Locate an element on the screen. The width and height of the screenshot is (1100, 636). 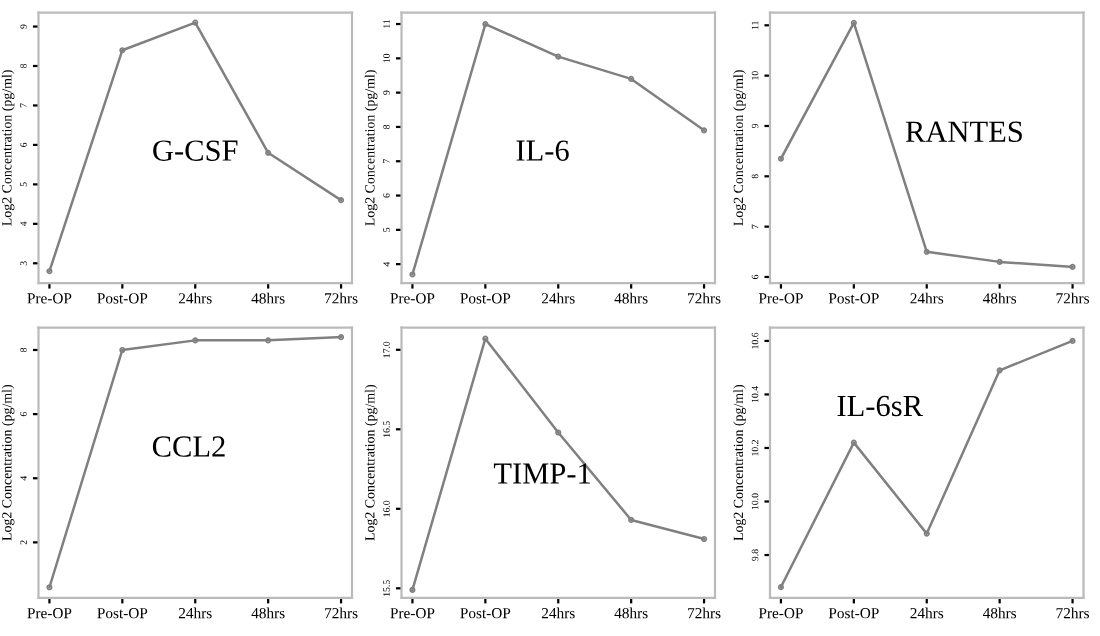
text: CCL2 is located at coordinates (188, 446).